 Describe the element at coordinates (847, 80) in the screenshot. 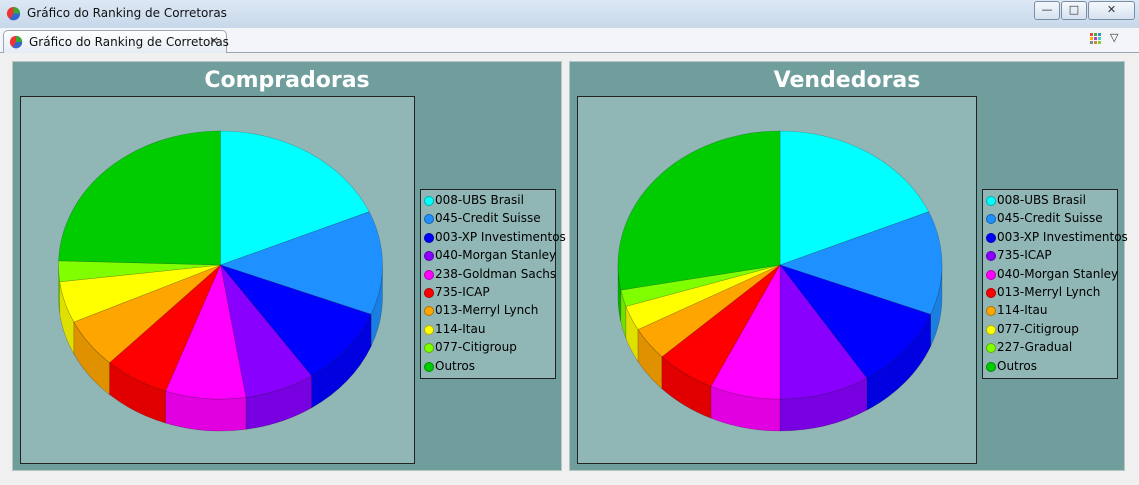

I see `chart-title: Vendedoras` at that location.